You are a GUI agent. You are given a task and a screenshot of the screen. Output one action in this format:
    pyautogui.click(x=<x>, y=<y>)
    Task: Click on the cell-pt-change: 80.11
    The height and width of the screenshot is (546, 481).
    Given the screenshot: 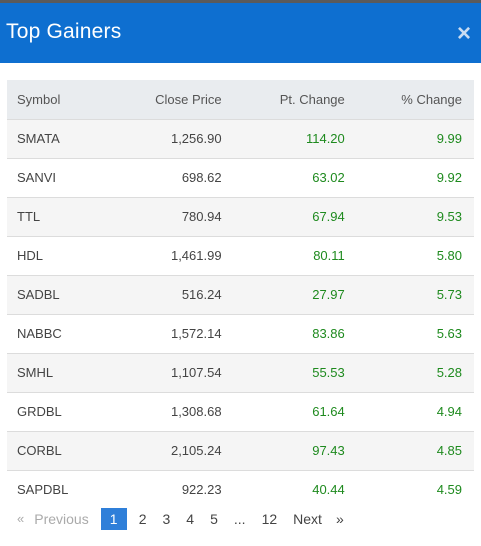 What is the action you would take?
    pyautogui.click(x=329, y=255)
    